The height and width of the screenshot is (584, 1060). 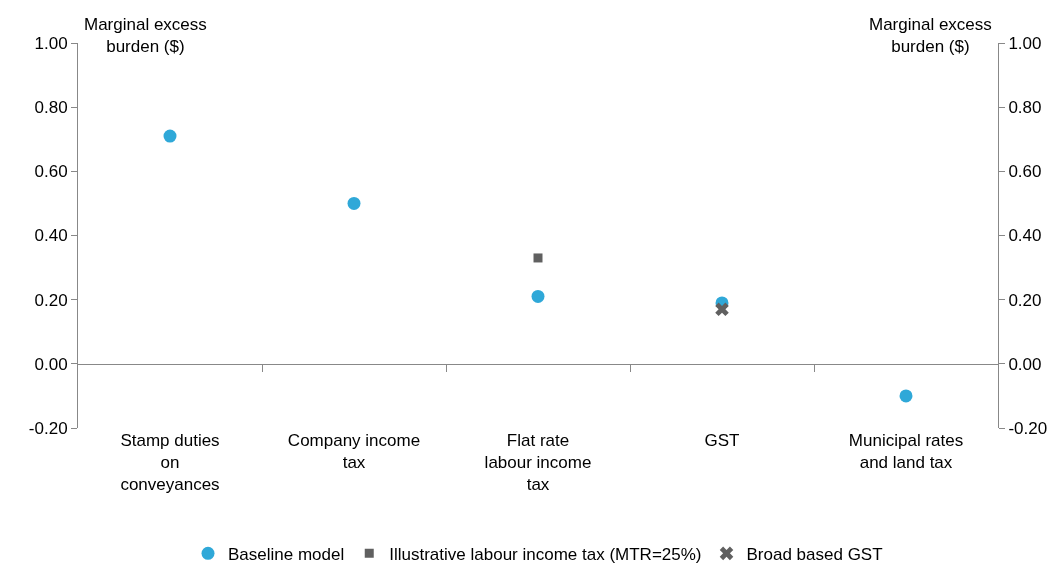 I want to click on y2-tick-label: 0.20, so click(x=1025, y=300).